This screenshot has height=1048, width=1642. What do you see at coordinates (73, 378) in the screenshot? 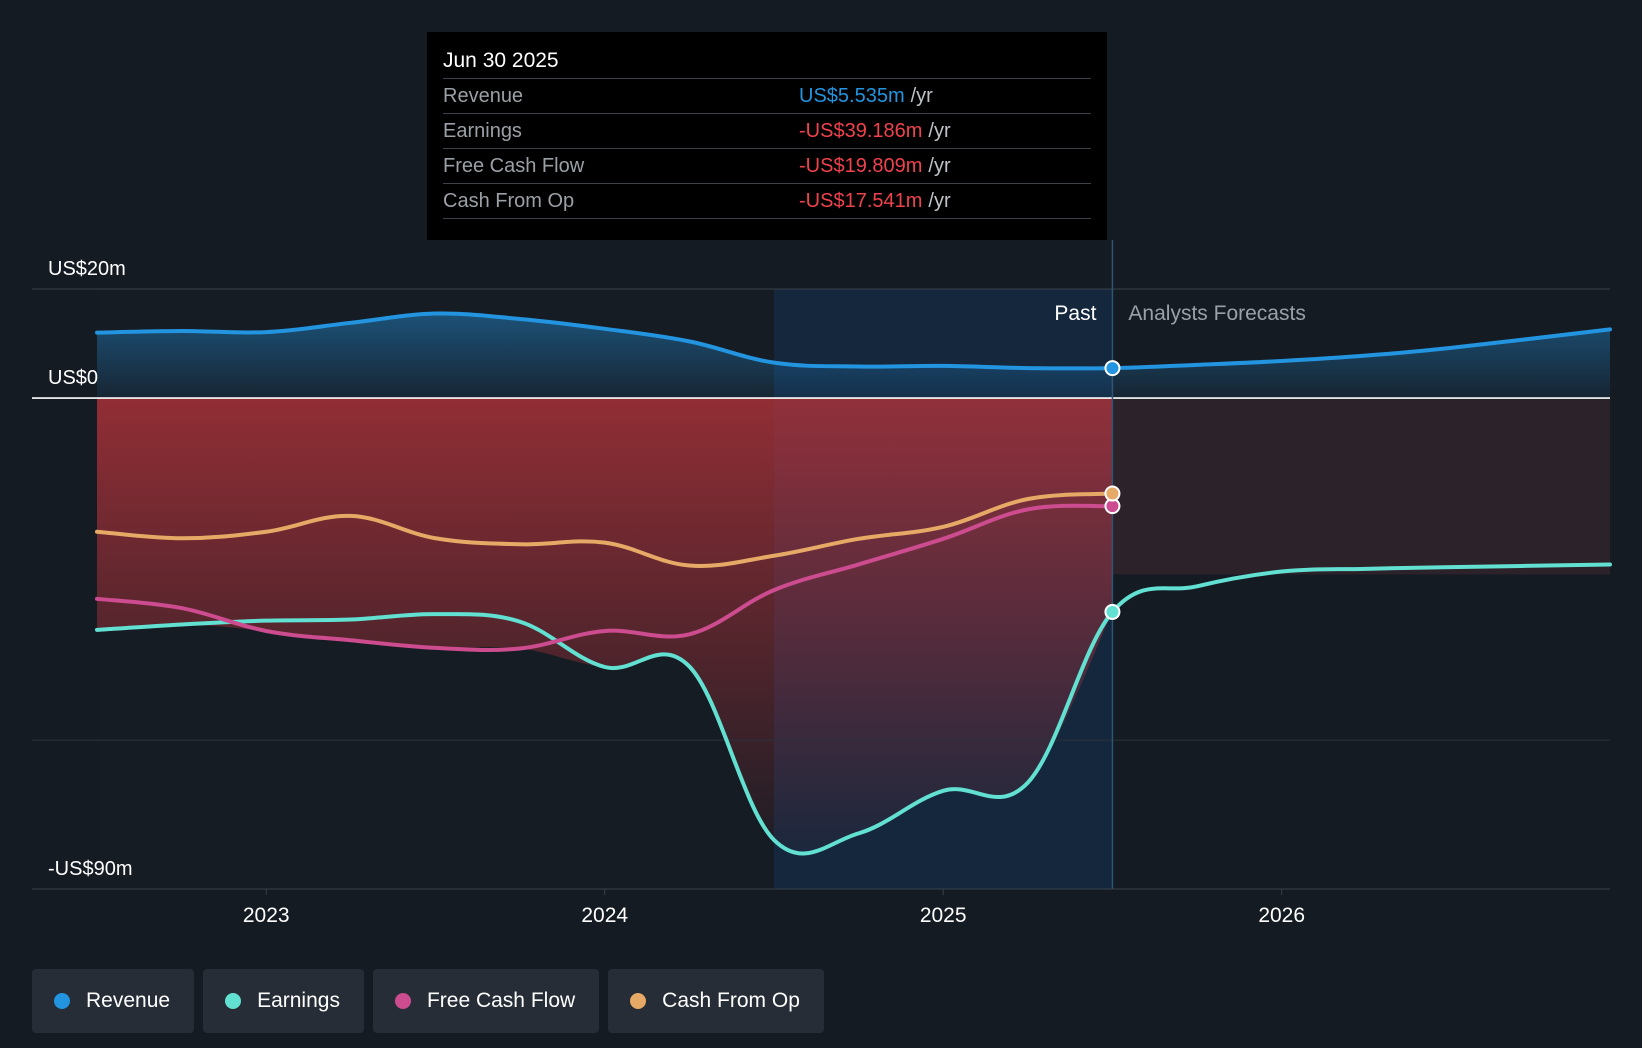
I see `y-tick-label: US$0` at bounding box center [73, 378].